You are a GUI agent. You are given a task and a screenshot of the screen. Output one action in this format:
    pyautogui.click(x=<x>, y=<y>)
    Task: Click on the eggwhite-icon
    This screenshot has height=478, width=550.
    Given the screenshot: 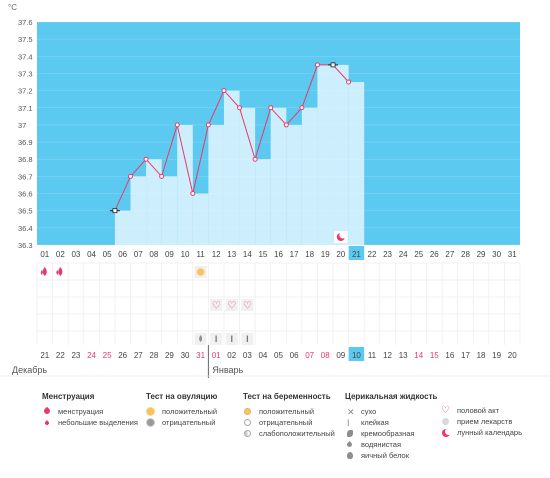 What is the action you would take?
    pyautogui.click(x=350, y=456)
    